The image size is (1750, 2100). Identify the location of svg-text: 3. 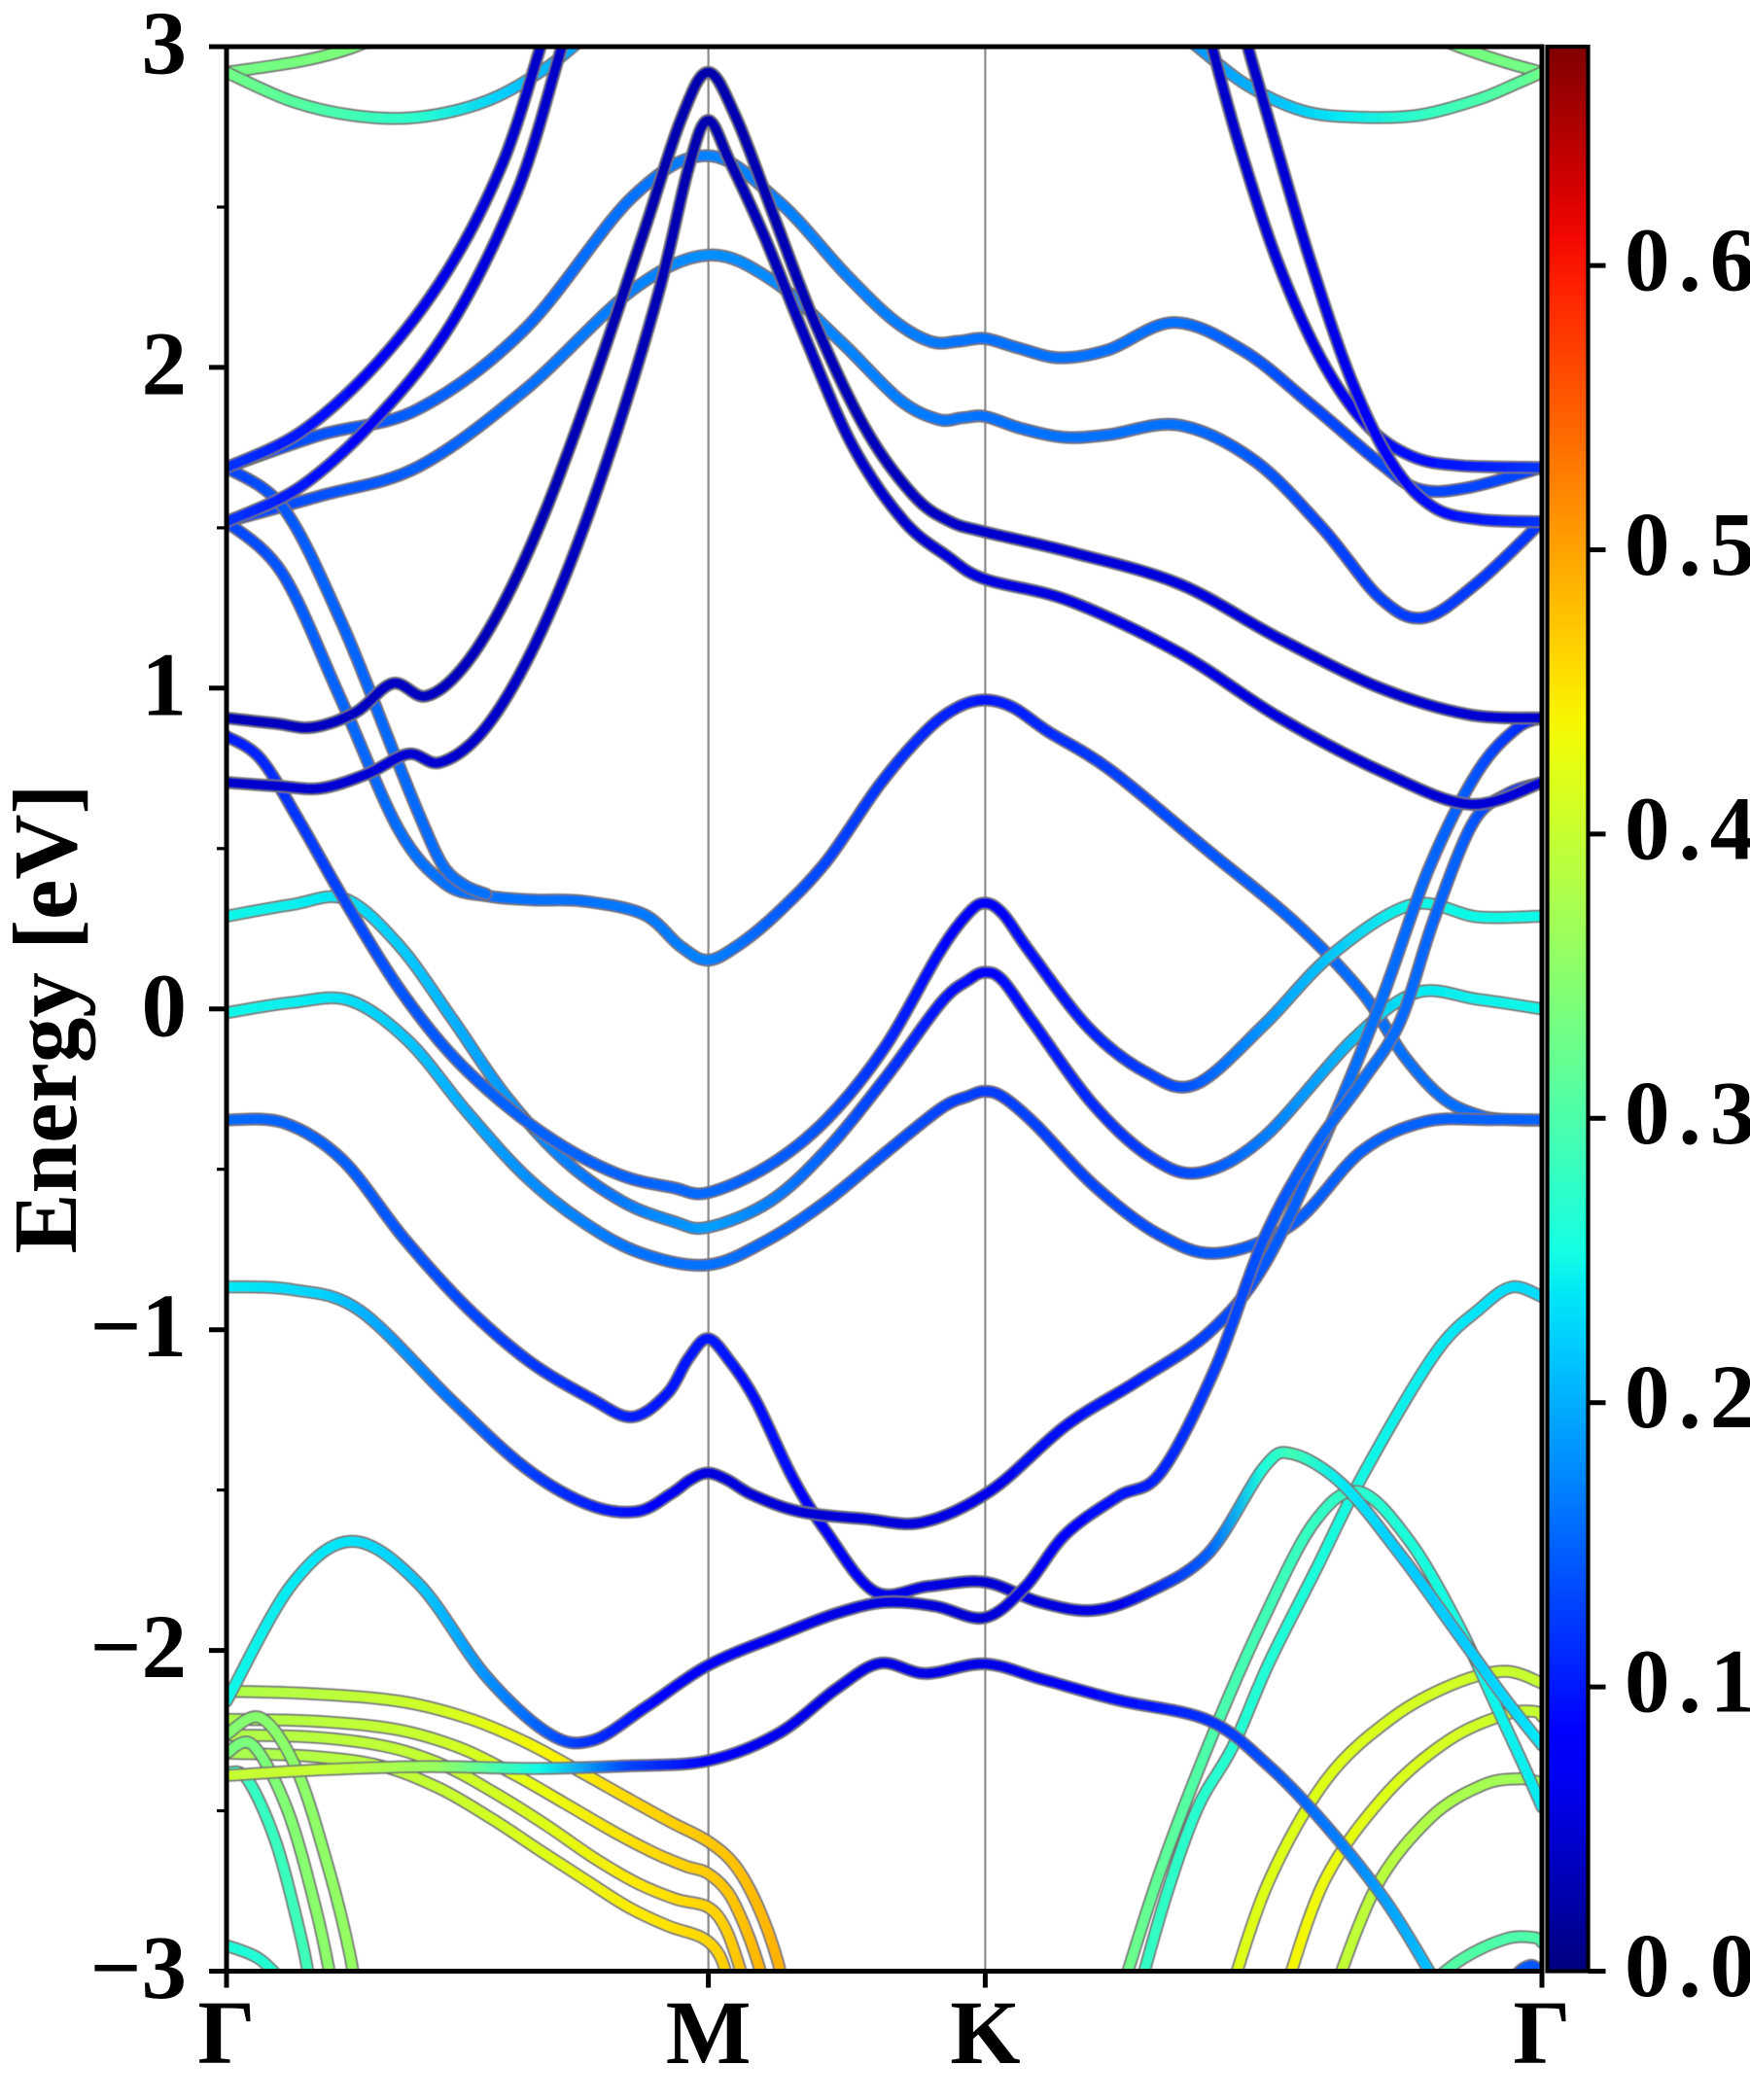
(165, 47).